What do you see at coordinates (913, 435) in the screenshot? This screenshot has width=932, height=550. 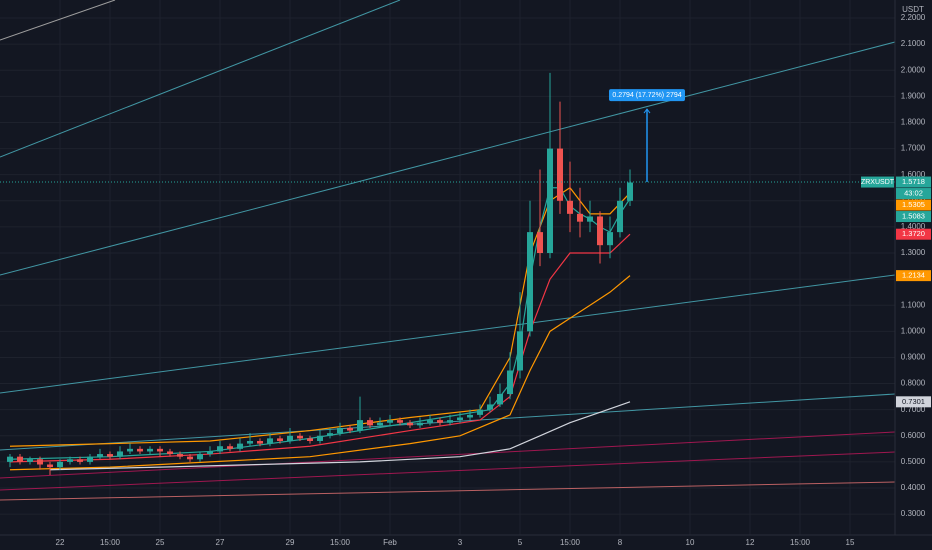 I see `y-tick-label: 0.6000` at bounding box center [913, 435].